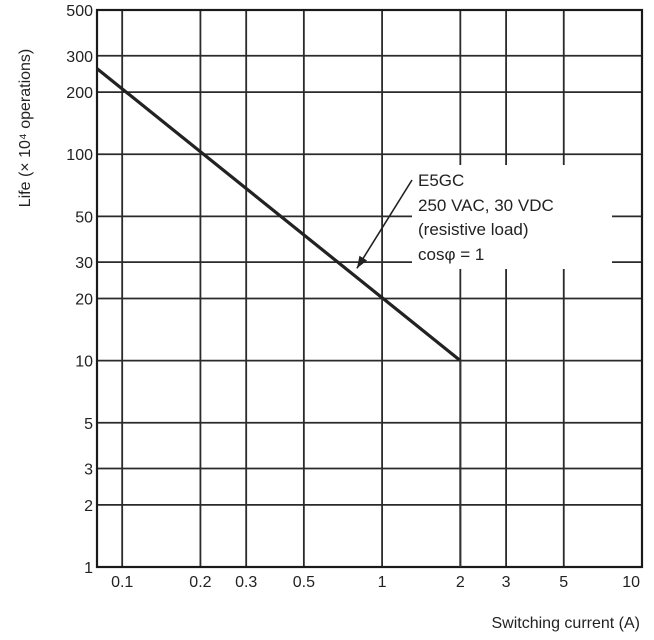  Describe the element at coordinates (473, 229) in the screenshot. I see `annotation-line-3: (resistive load)` at that location.